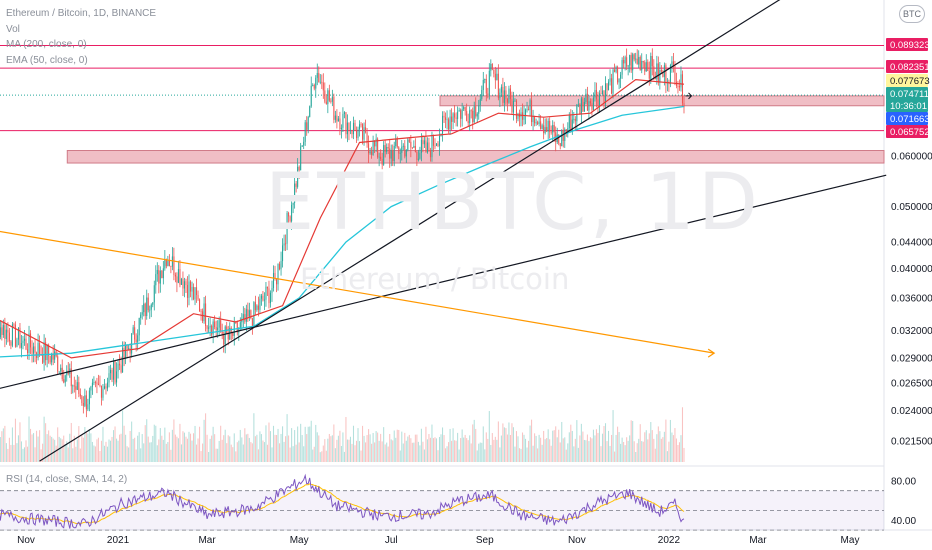 Image resolution: width=932 pixels, height=550 pixels. I want to click on indicator-ma200: MA (200, close, 0), so click(46, 44).